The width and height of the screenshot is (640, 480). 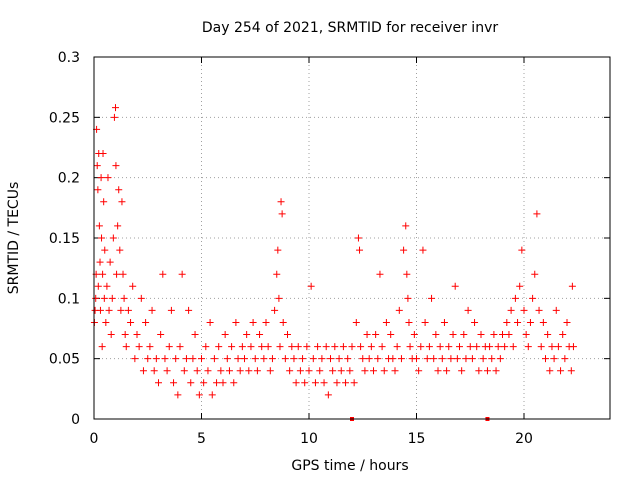 I want to click on x-tick-label: 5, so click(x=201, y=439).